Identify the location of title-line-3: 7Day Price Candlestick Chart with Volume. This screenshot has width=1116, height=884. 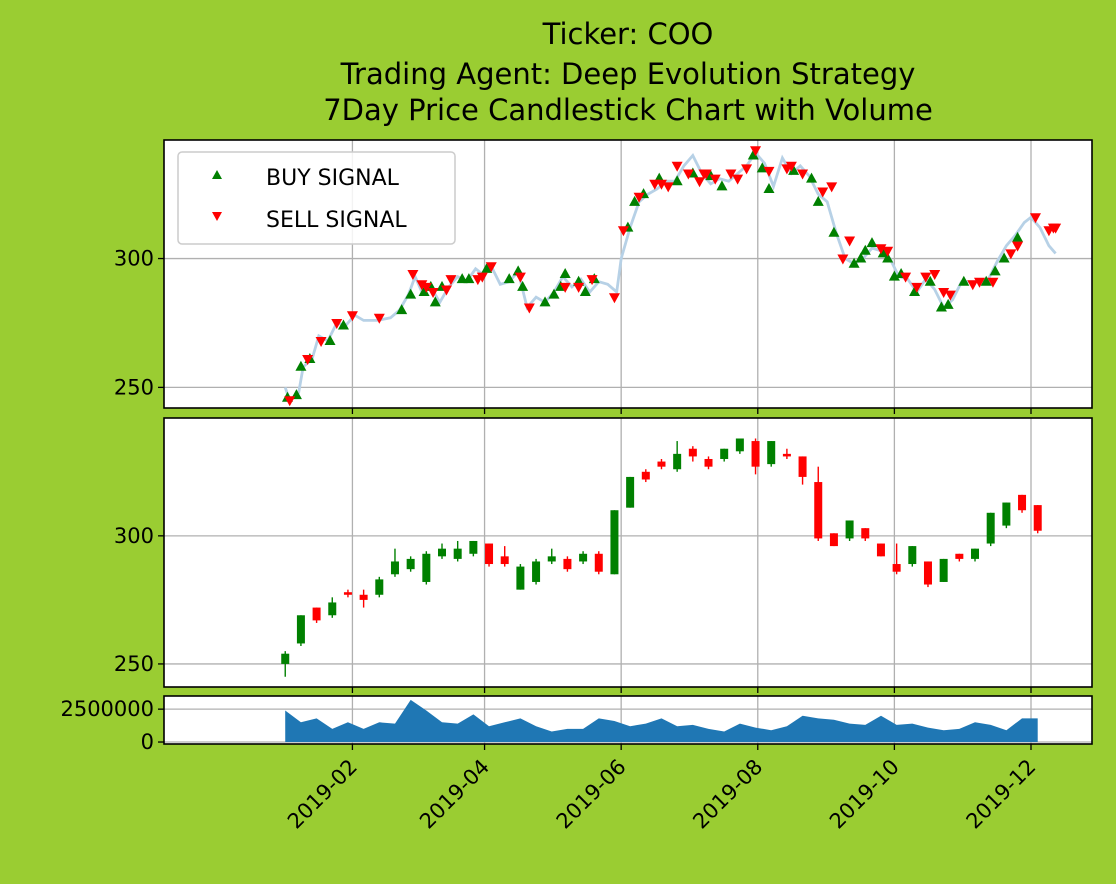
(628, 110).